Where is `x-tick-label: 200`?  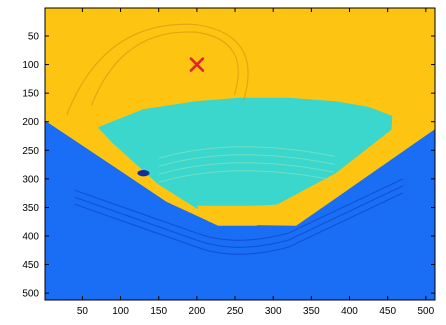 x-tick-label: 200 is located at coordinates (197, 311).